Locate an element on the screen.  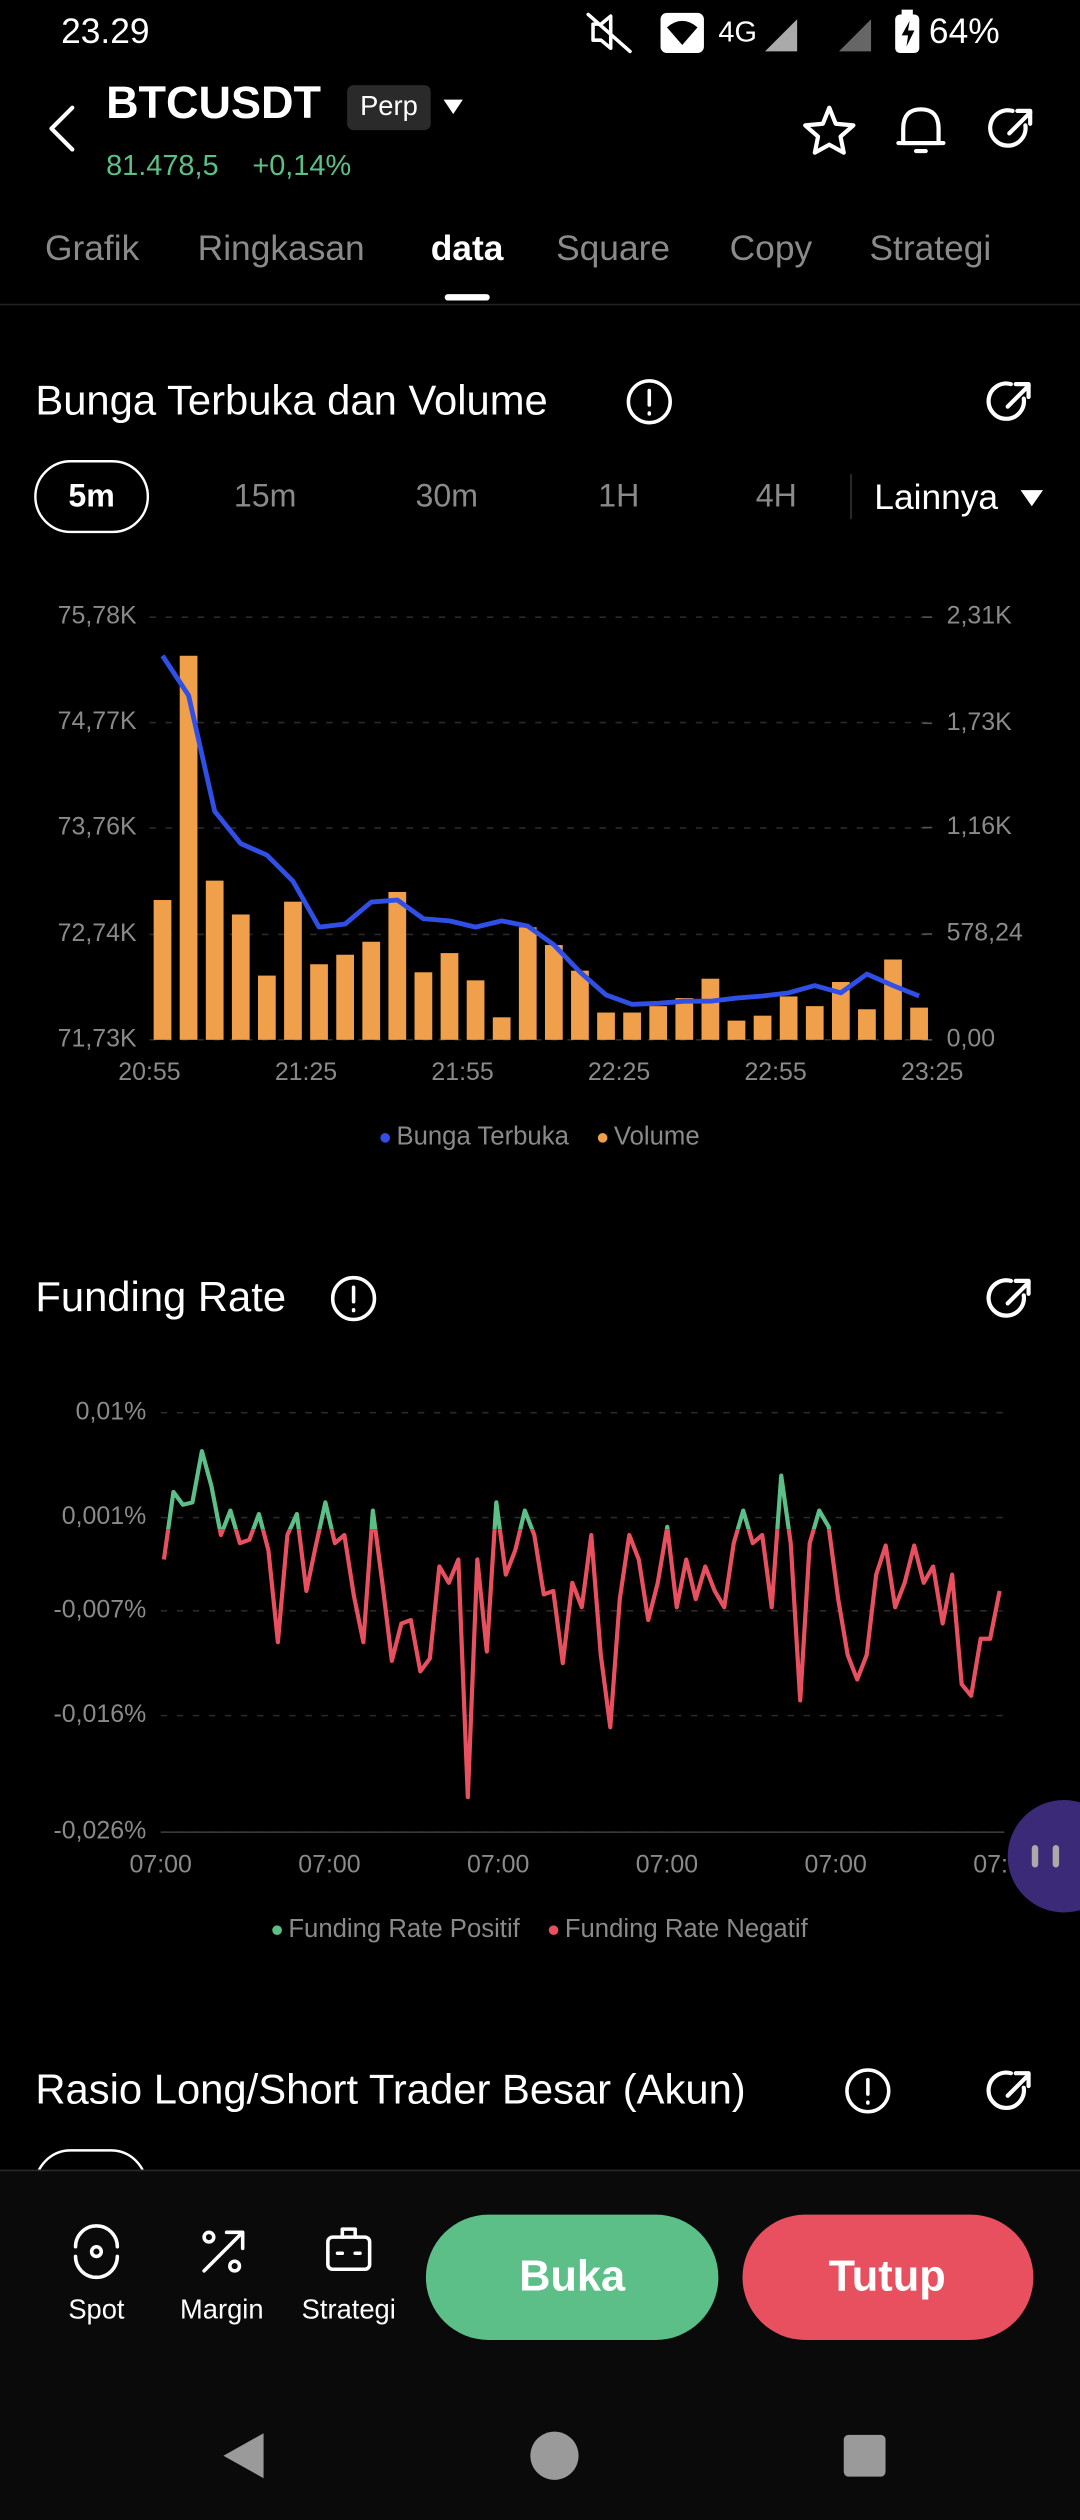
interval-selector: 5m 15m 30m 1H 4H is located at coordinates (415, 497).